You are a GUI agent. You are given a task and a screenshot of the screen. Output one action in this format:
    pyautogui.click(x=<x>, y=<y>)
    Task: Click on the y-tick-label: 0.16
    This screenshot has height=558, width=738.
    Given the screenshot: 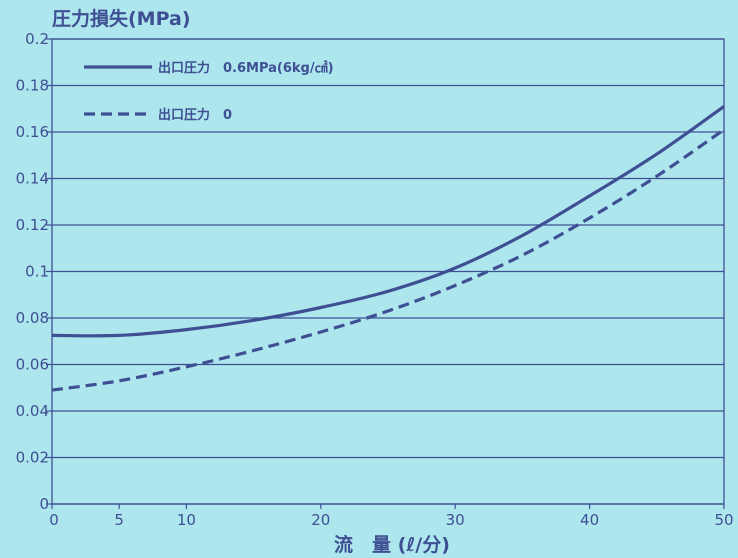 What is the action you would take?
    pyautogui.click(x=32, y=132)
    